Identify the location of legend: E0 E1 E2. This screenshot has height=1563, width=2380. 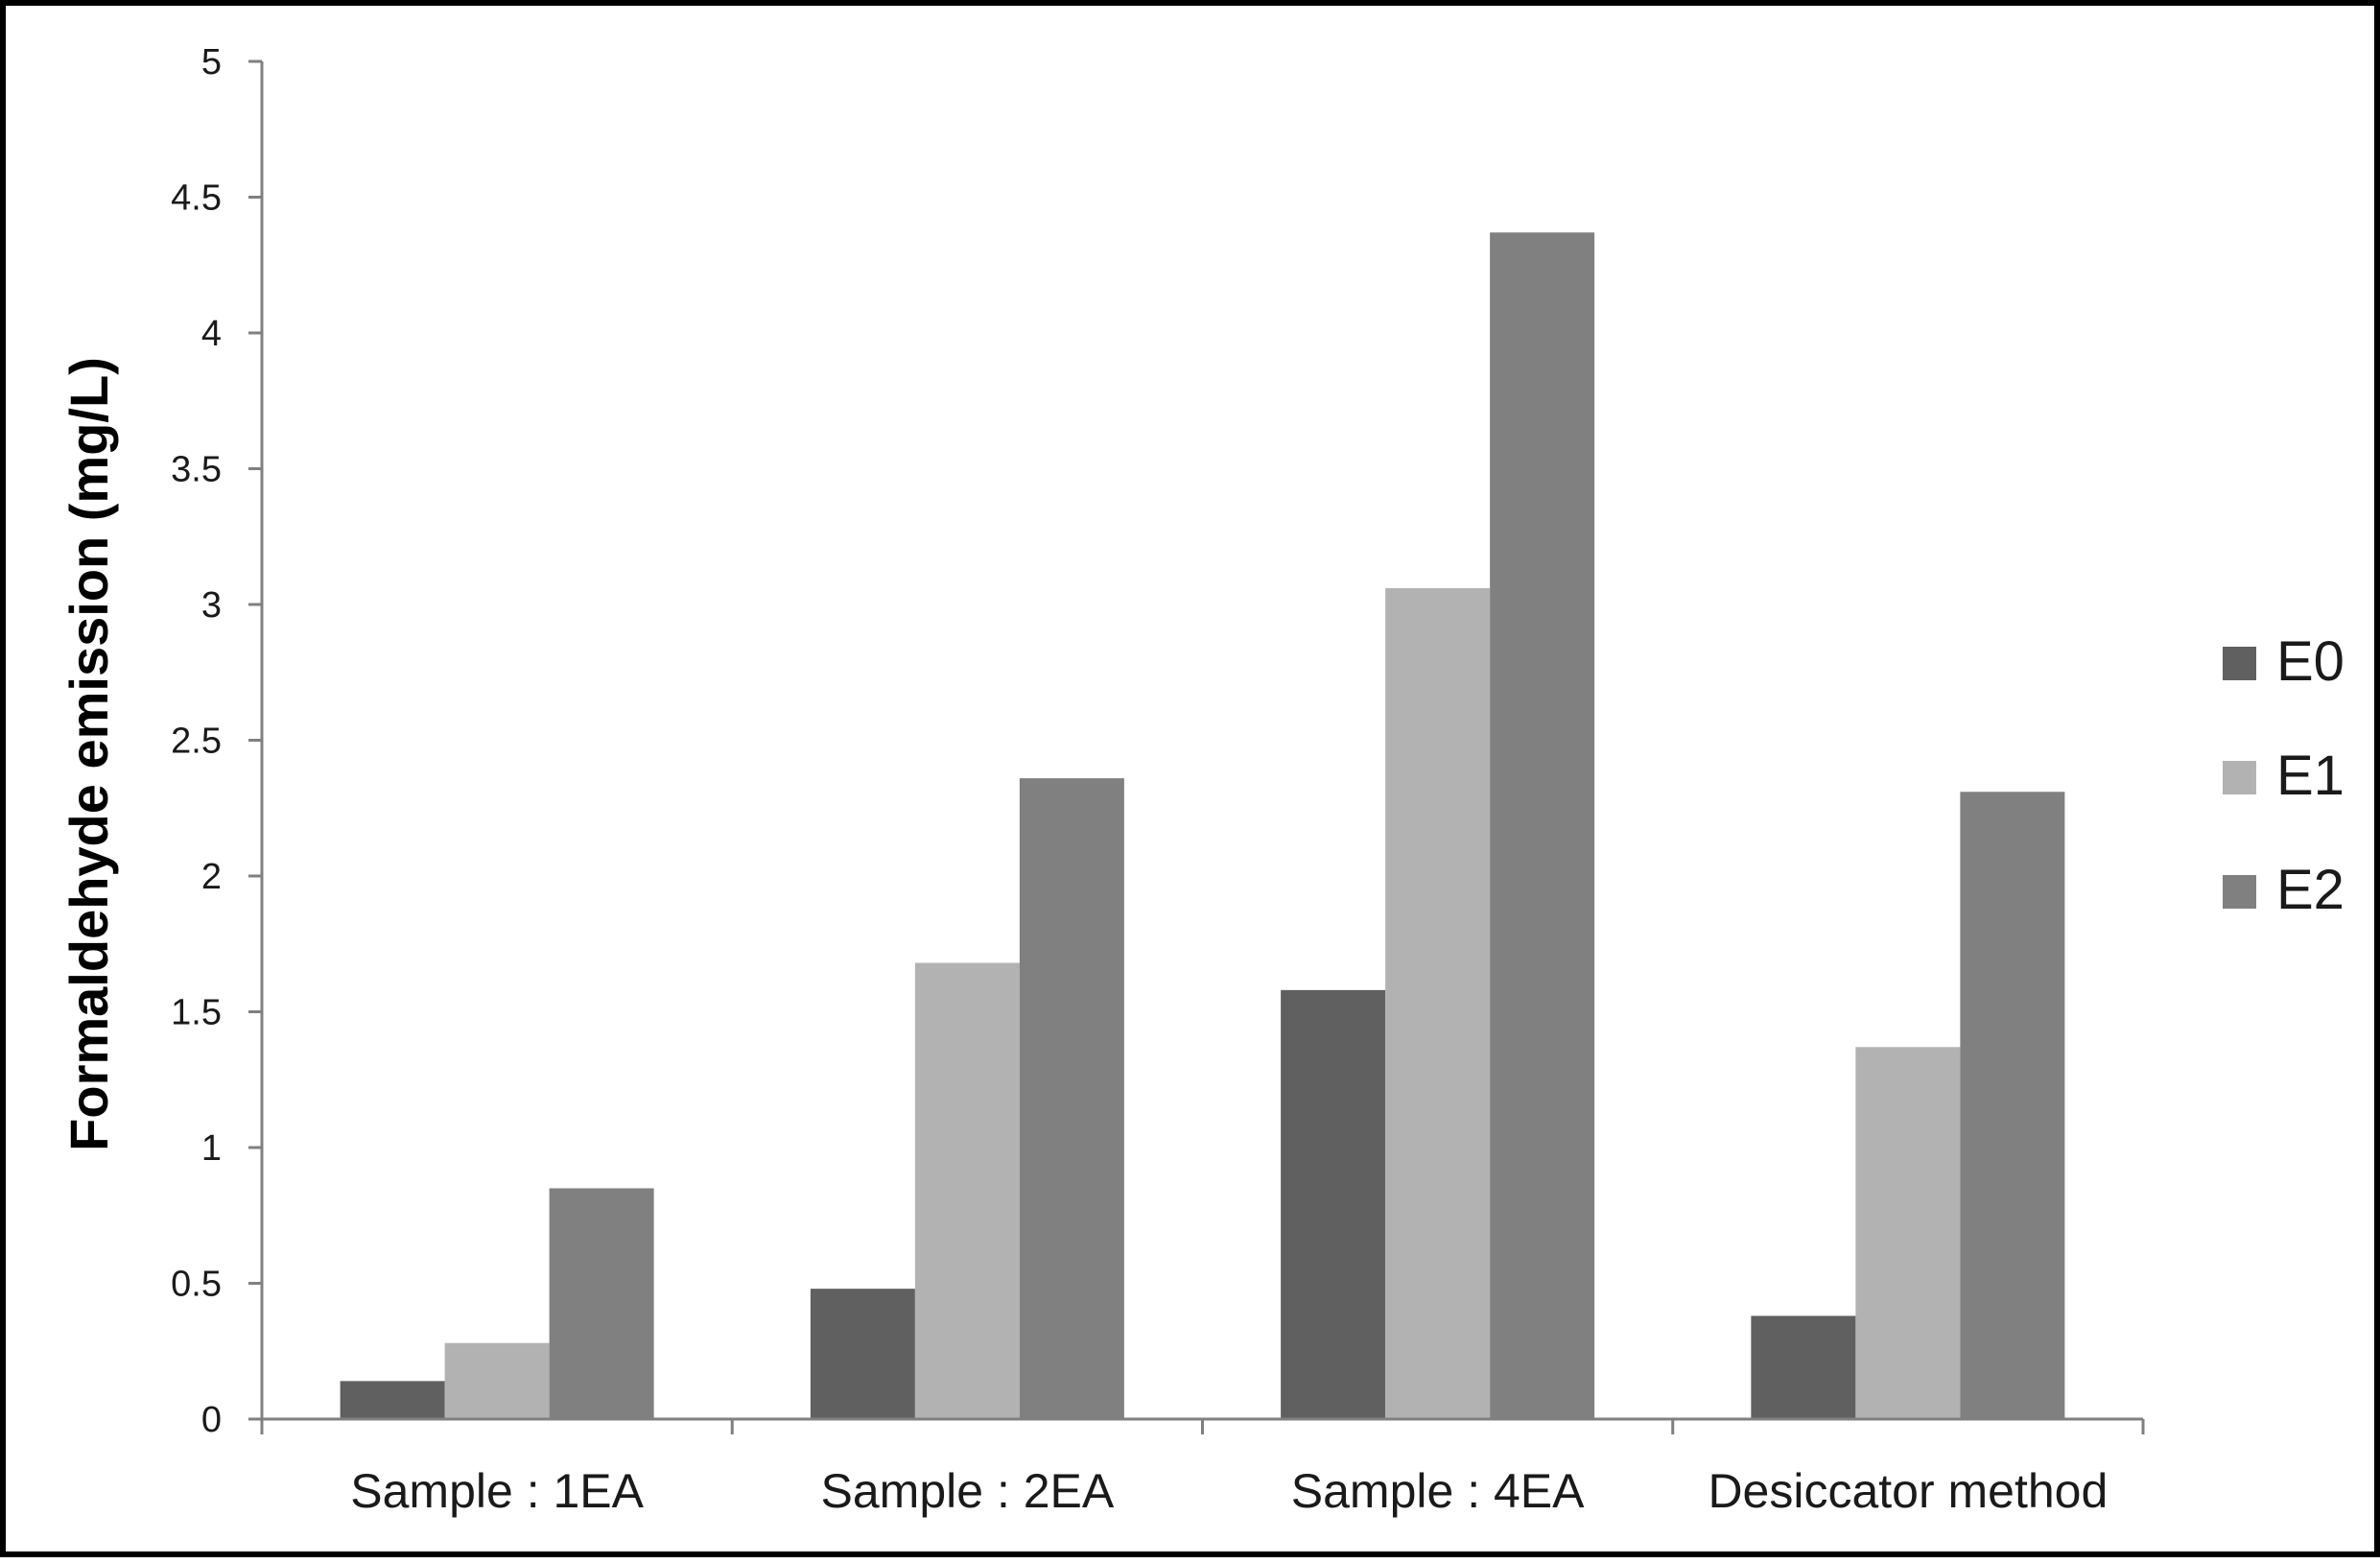
(2284, 776).